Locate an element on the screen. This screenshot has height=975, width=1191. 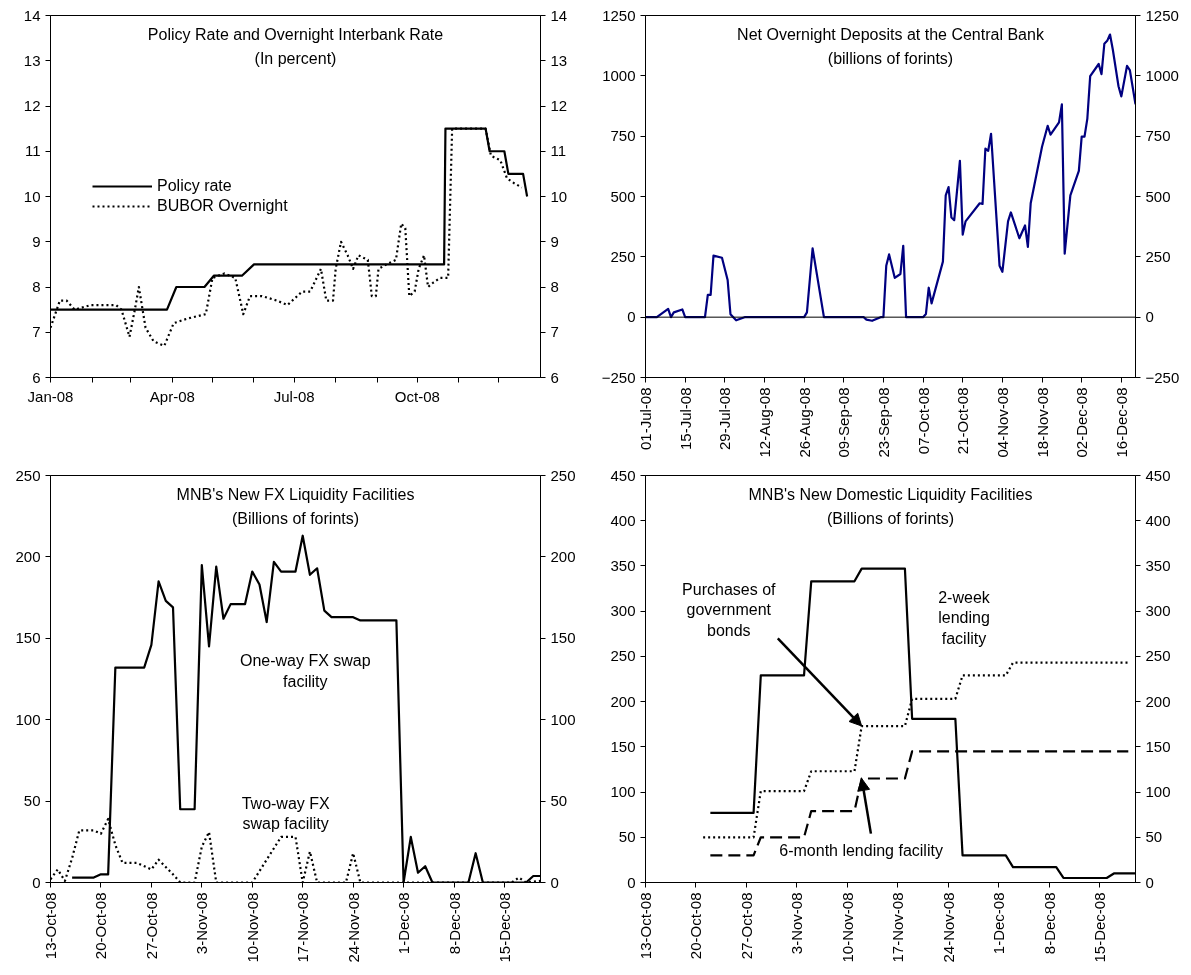
x-tick-label: 29-Jul-08 is located at coordinates (725, 419).